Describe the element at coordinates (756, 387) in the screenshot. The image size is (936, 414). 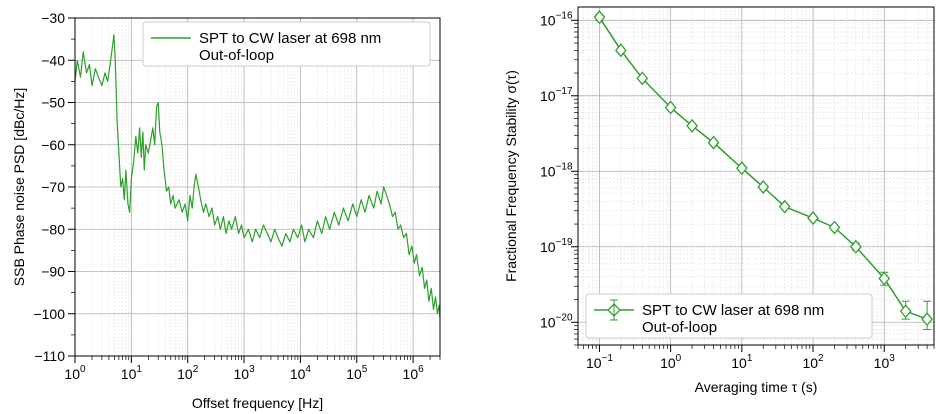
I see `x-axis-label: Averaging time τ (s)` at that location.